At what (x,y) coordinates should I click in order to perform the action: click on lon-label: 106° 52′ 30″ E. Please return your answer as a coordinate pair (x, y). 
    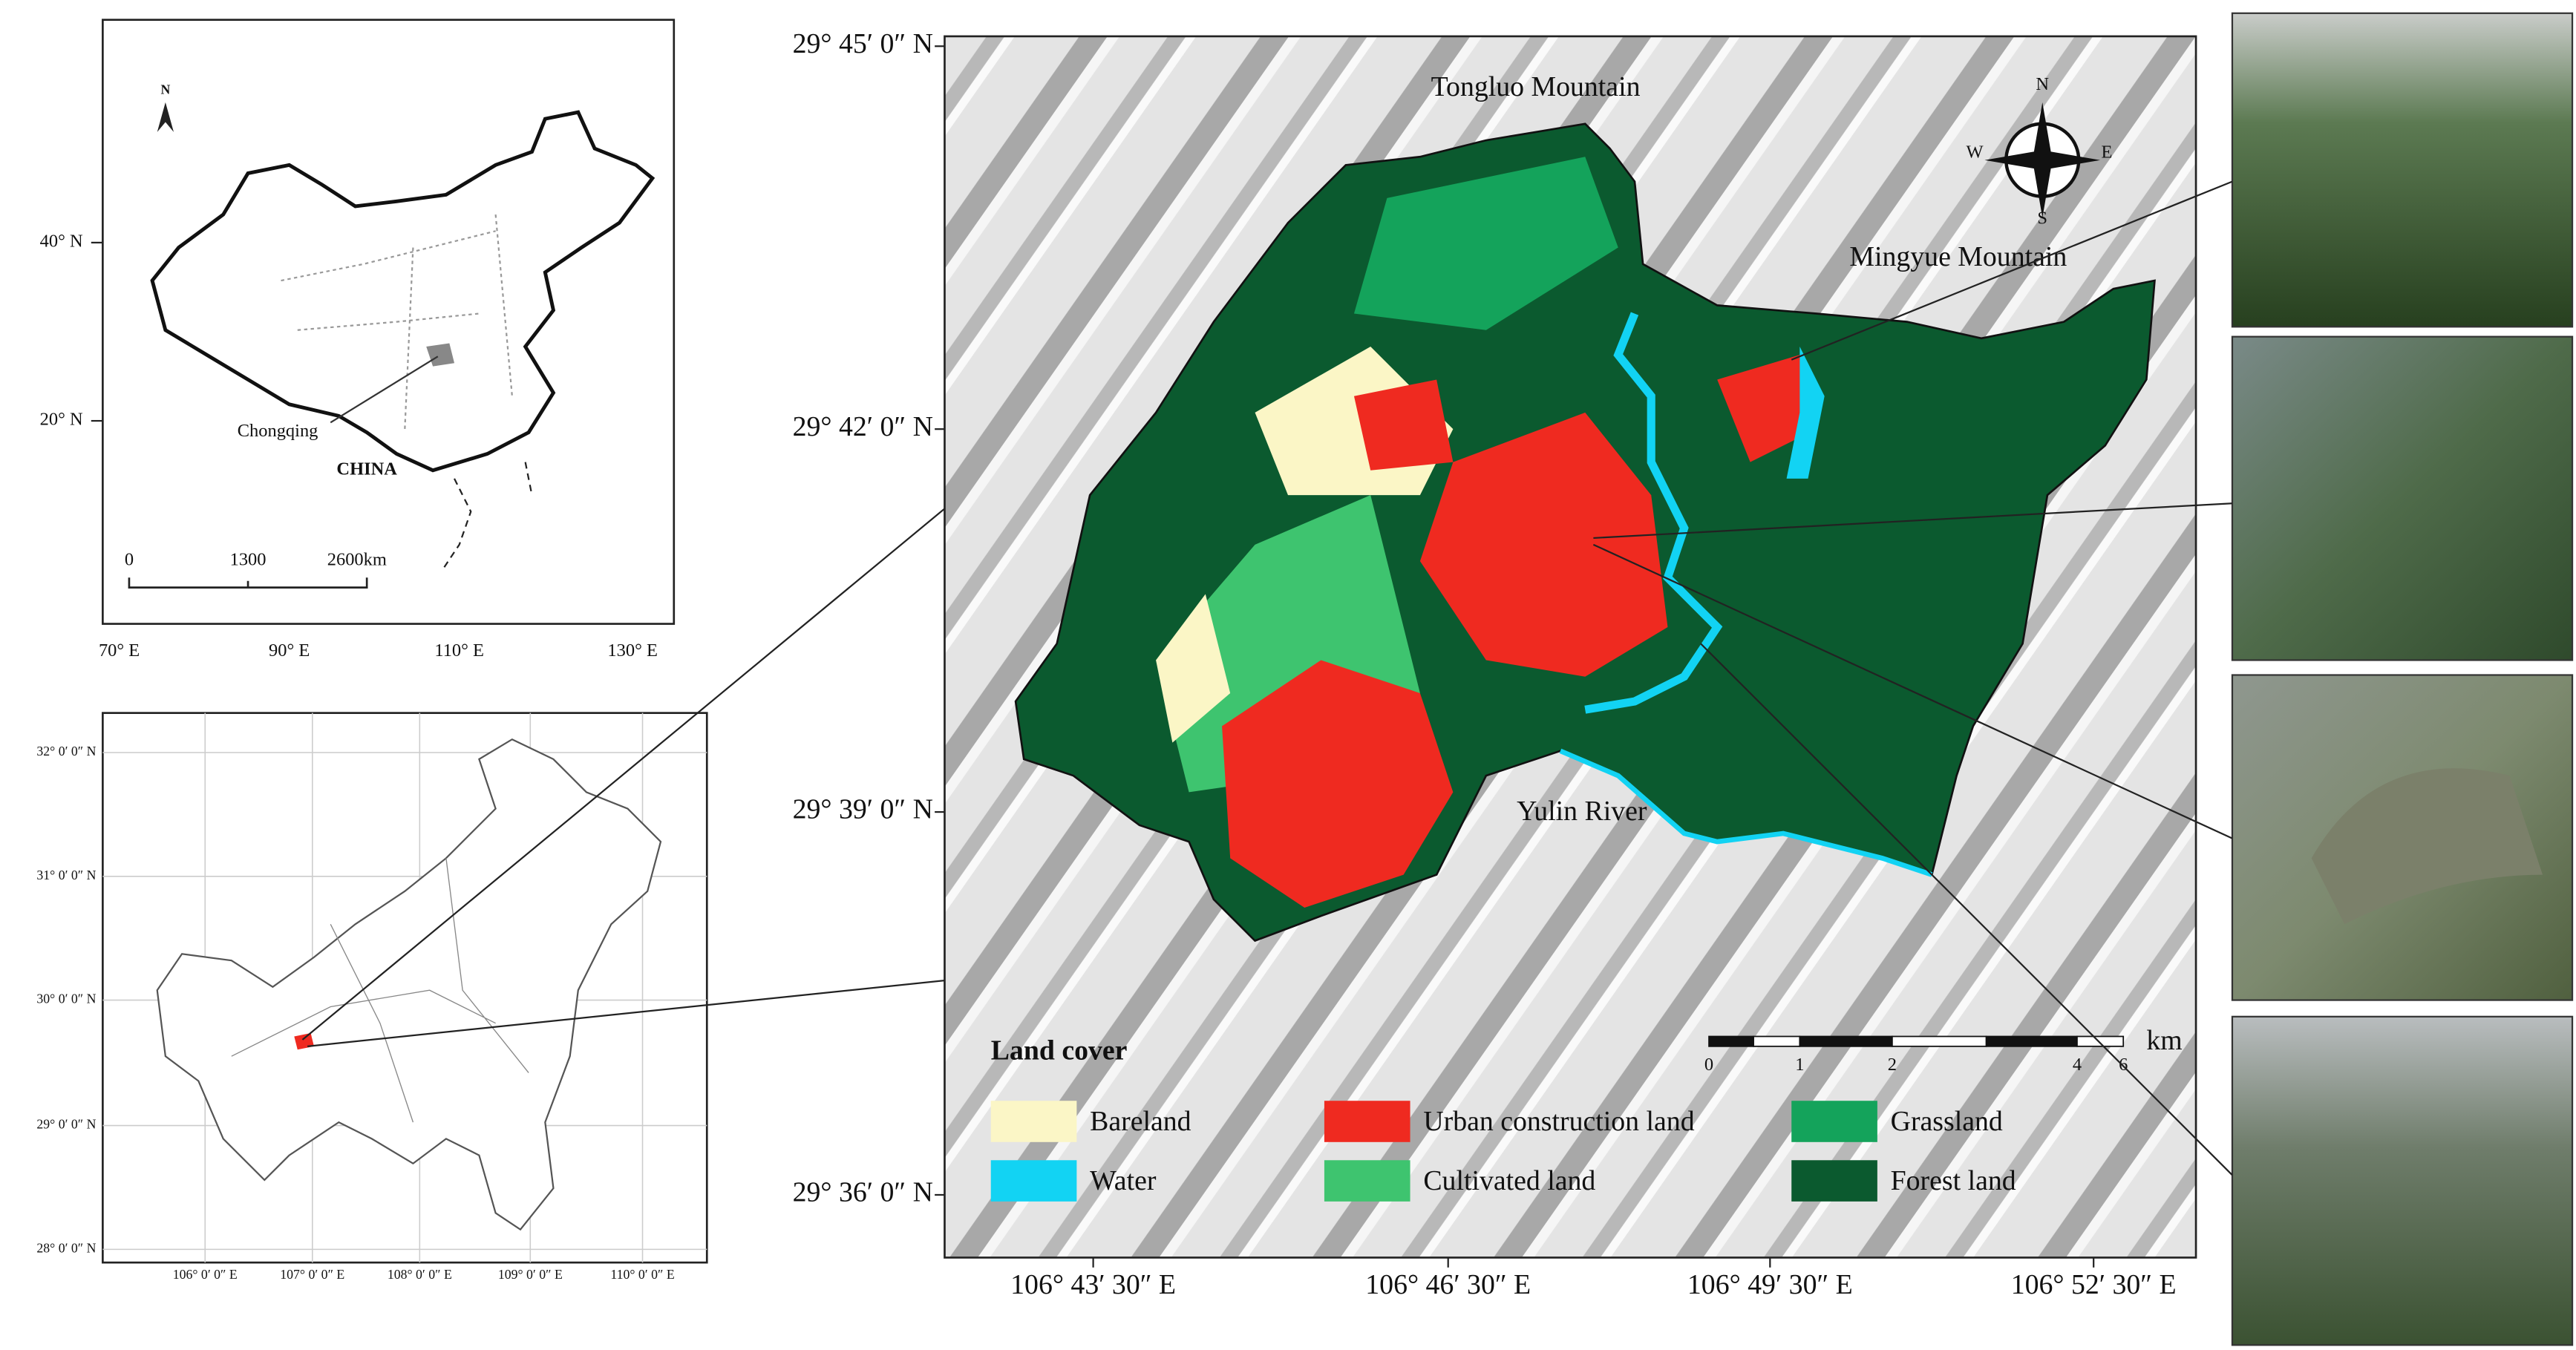
    Looking at the image, I should click on (2094, 1284).